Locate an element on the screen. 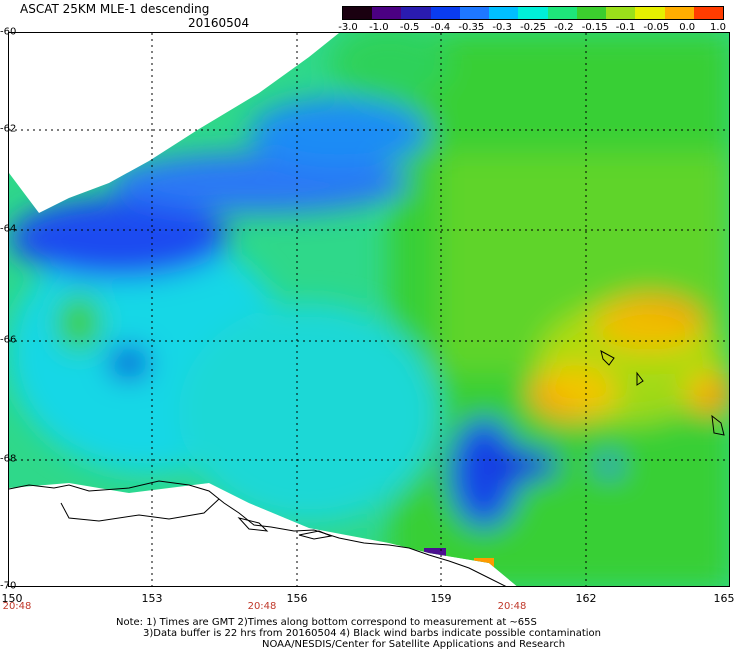  longitude-label: 150 is located at coordinates (12, 598).